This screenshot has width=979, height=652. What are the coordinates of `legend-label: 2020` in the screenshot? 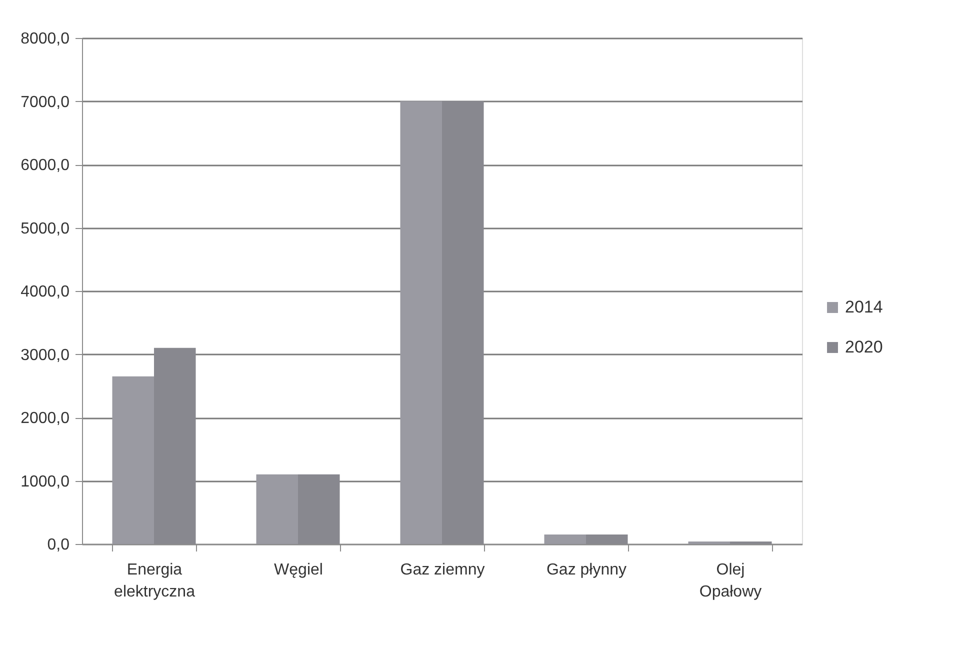 It's located at (864, 347).